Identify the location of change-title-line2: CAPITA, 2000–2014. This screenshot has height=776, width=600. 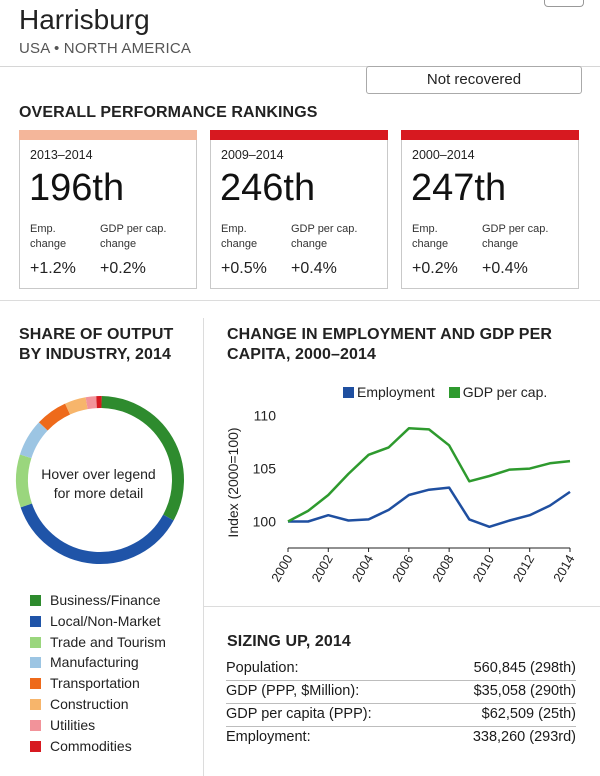
(302, 354).